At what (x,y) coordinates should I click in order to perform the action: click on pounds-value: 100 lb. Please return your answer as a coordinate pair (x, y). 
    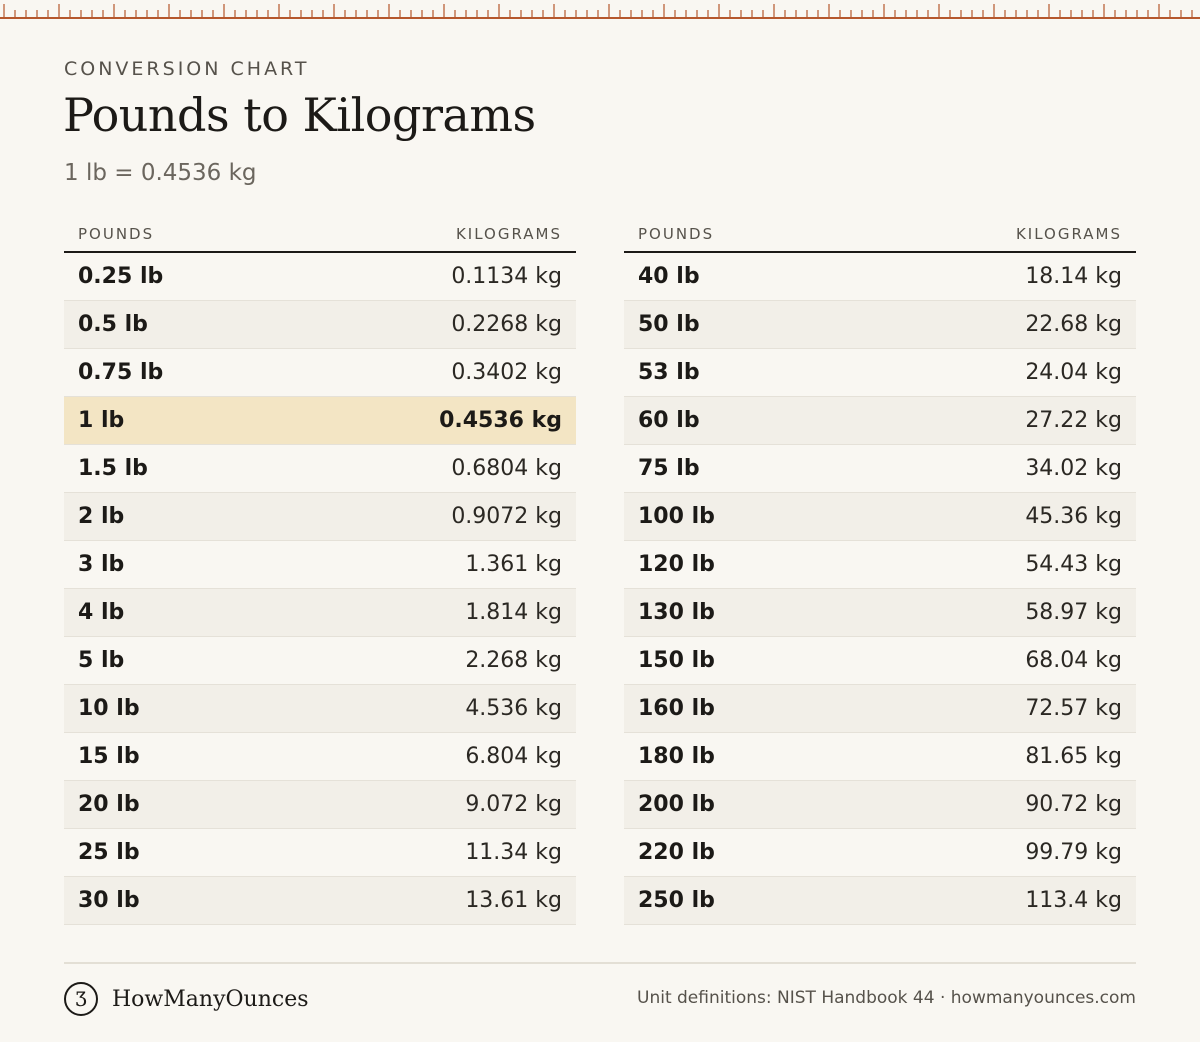
    Looking at the image, I should click on (676, 516).